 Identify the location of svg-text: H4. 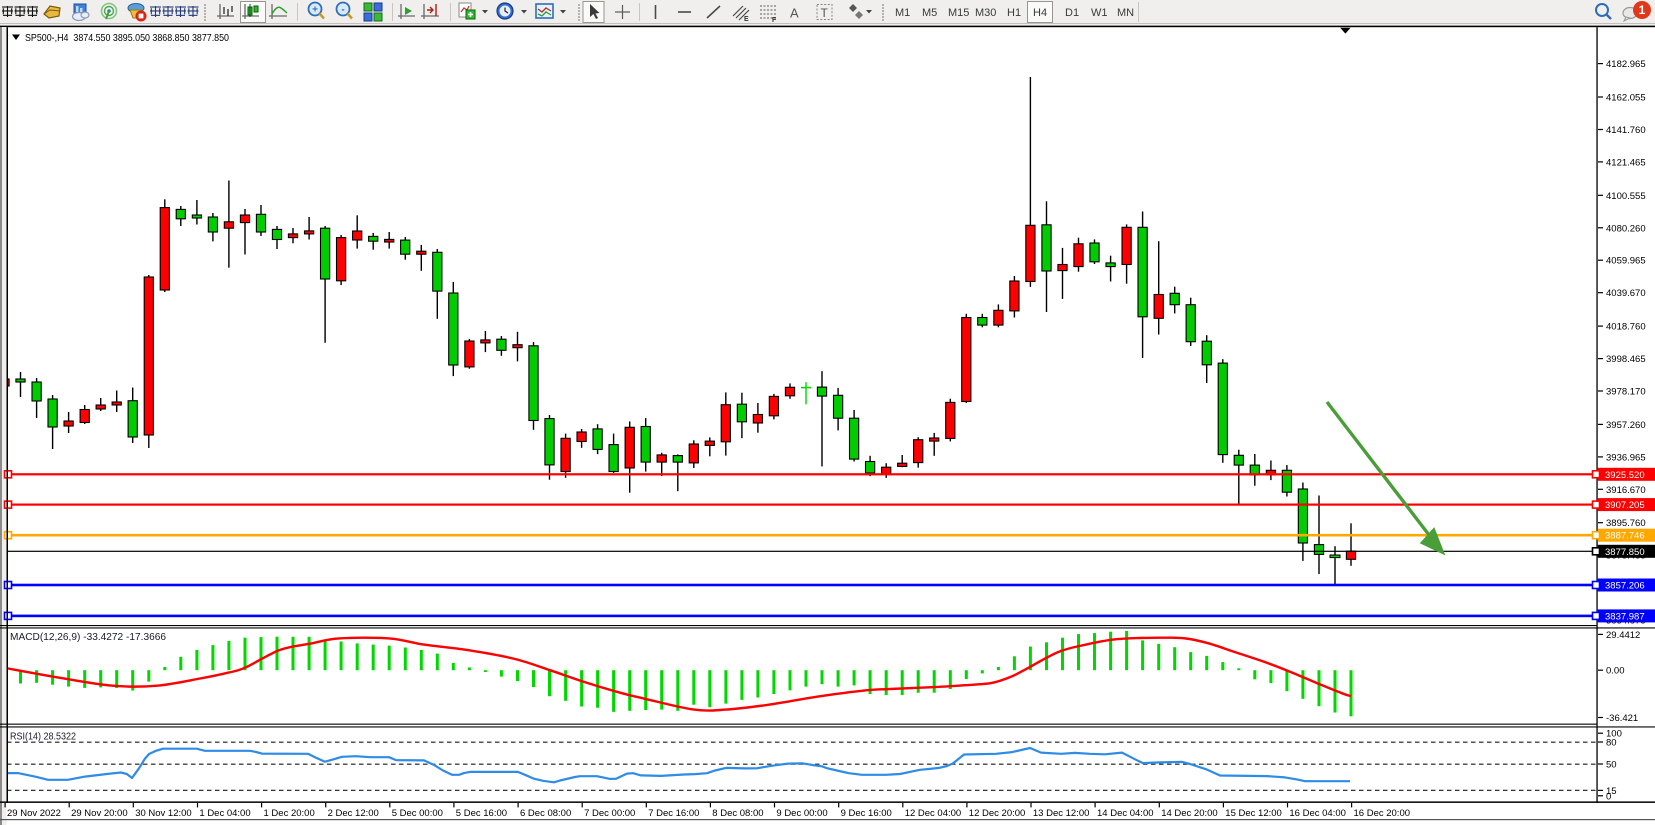
(1040, 13).